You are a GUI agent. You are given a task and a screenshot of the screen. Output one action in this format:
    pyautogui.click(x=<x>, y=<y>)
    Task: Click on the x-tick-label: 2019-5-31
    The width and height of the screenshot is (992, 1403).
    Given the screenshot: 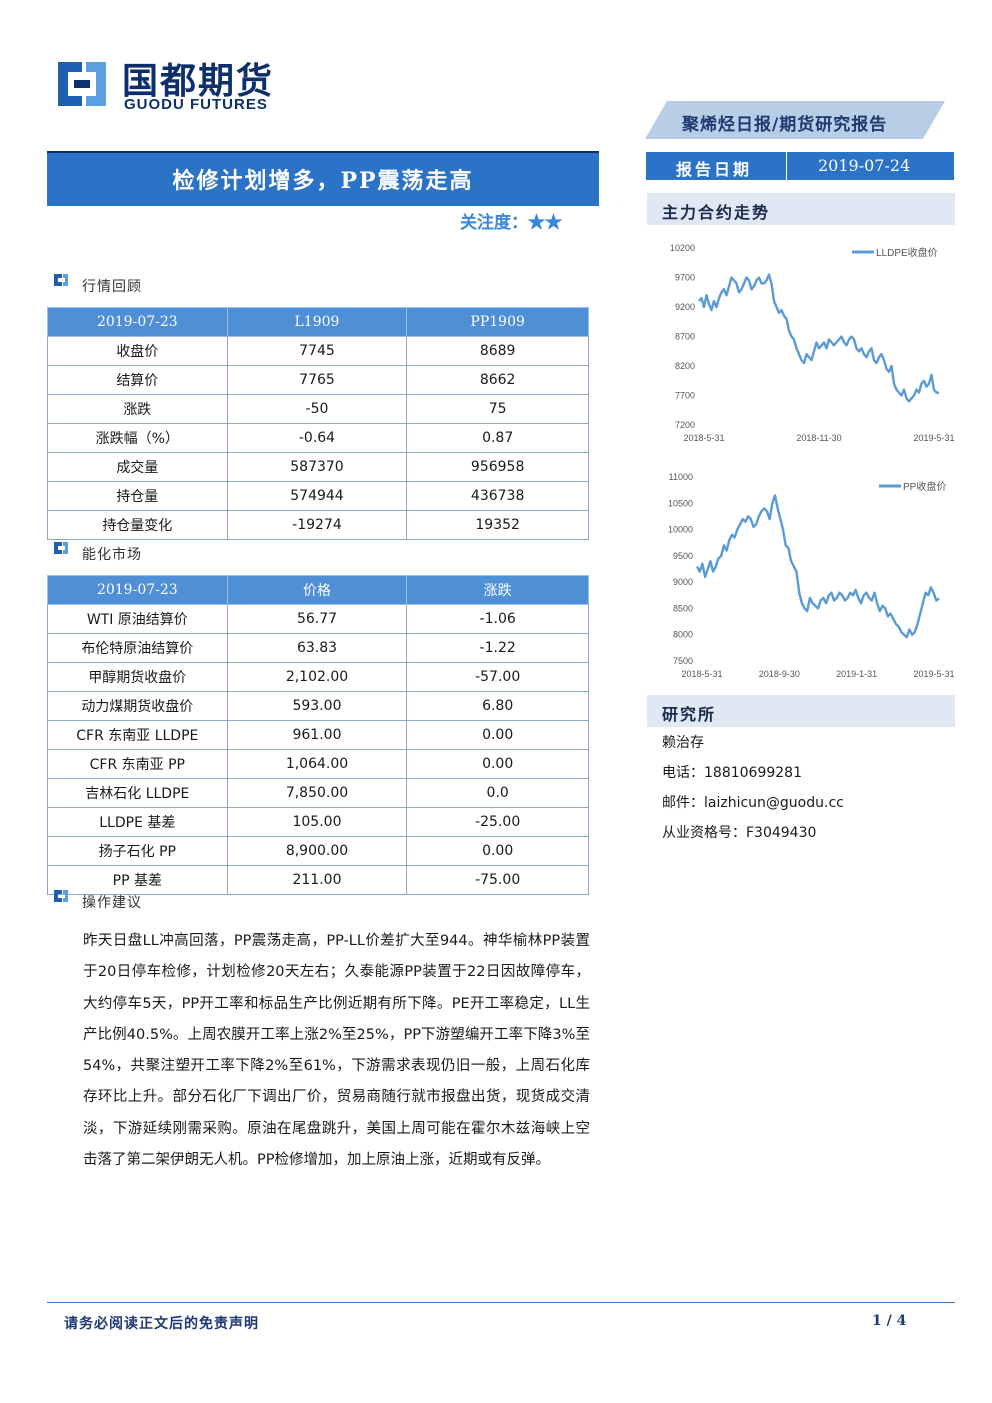 What is the action you would take?
    pyautogui.click(x=933, y=674)
    